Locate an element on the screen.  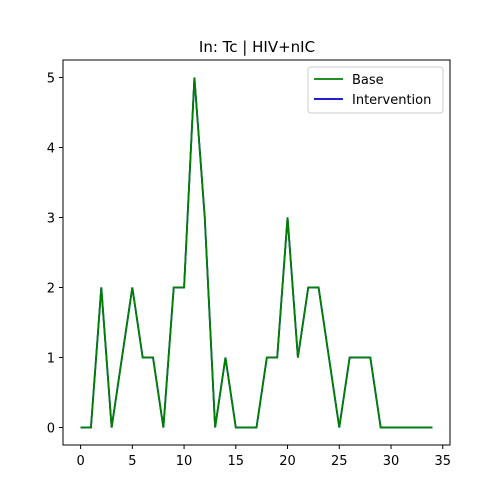
legend: Base Intervention is located at coordinates (375, 90).